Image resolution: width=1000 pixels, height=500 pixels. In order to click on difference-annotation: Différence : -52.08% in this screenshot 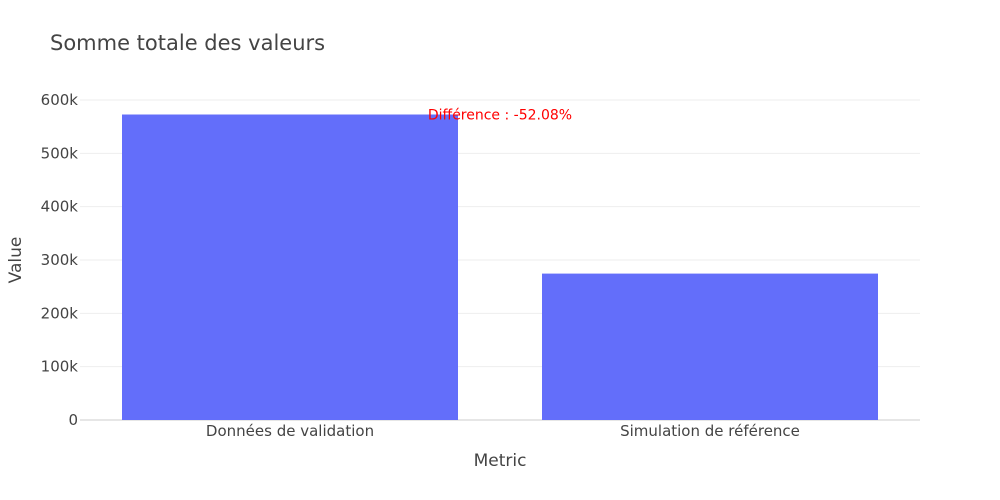, I will do `click(500, 116)`.